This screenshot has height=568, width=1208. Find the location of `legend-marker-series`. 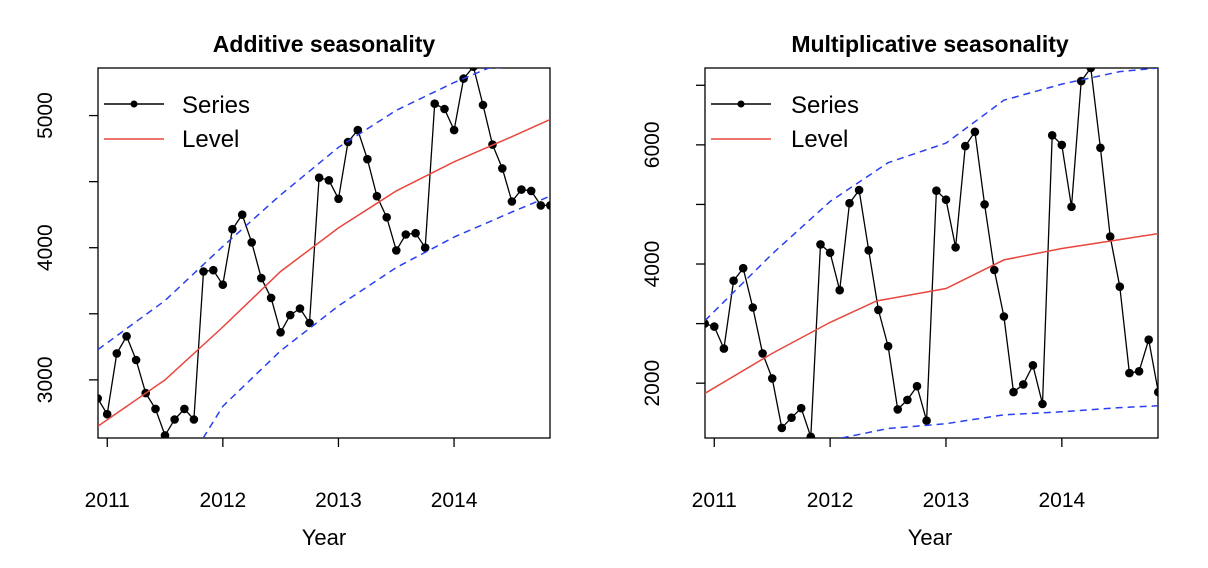

legend-marker-series is located at coordinates (134, 104).